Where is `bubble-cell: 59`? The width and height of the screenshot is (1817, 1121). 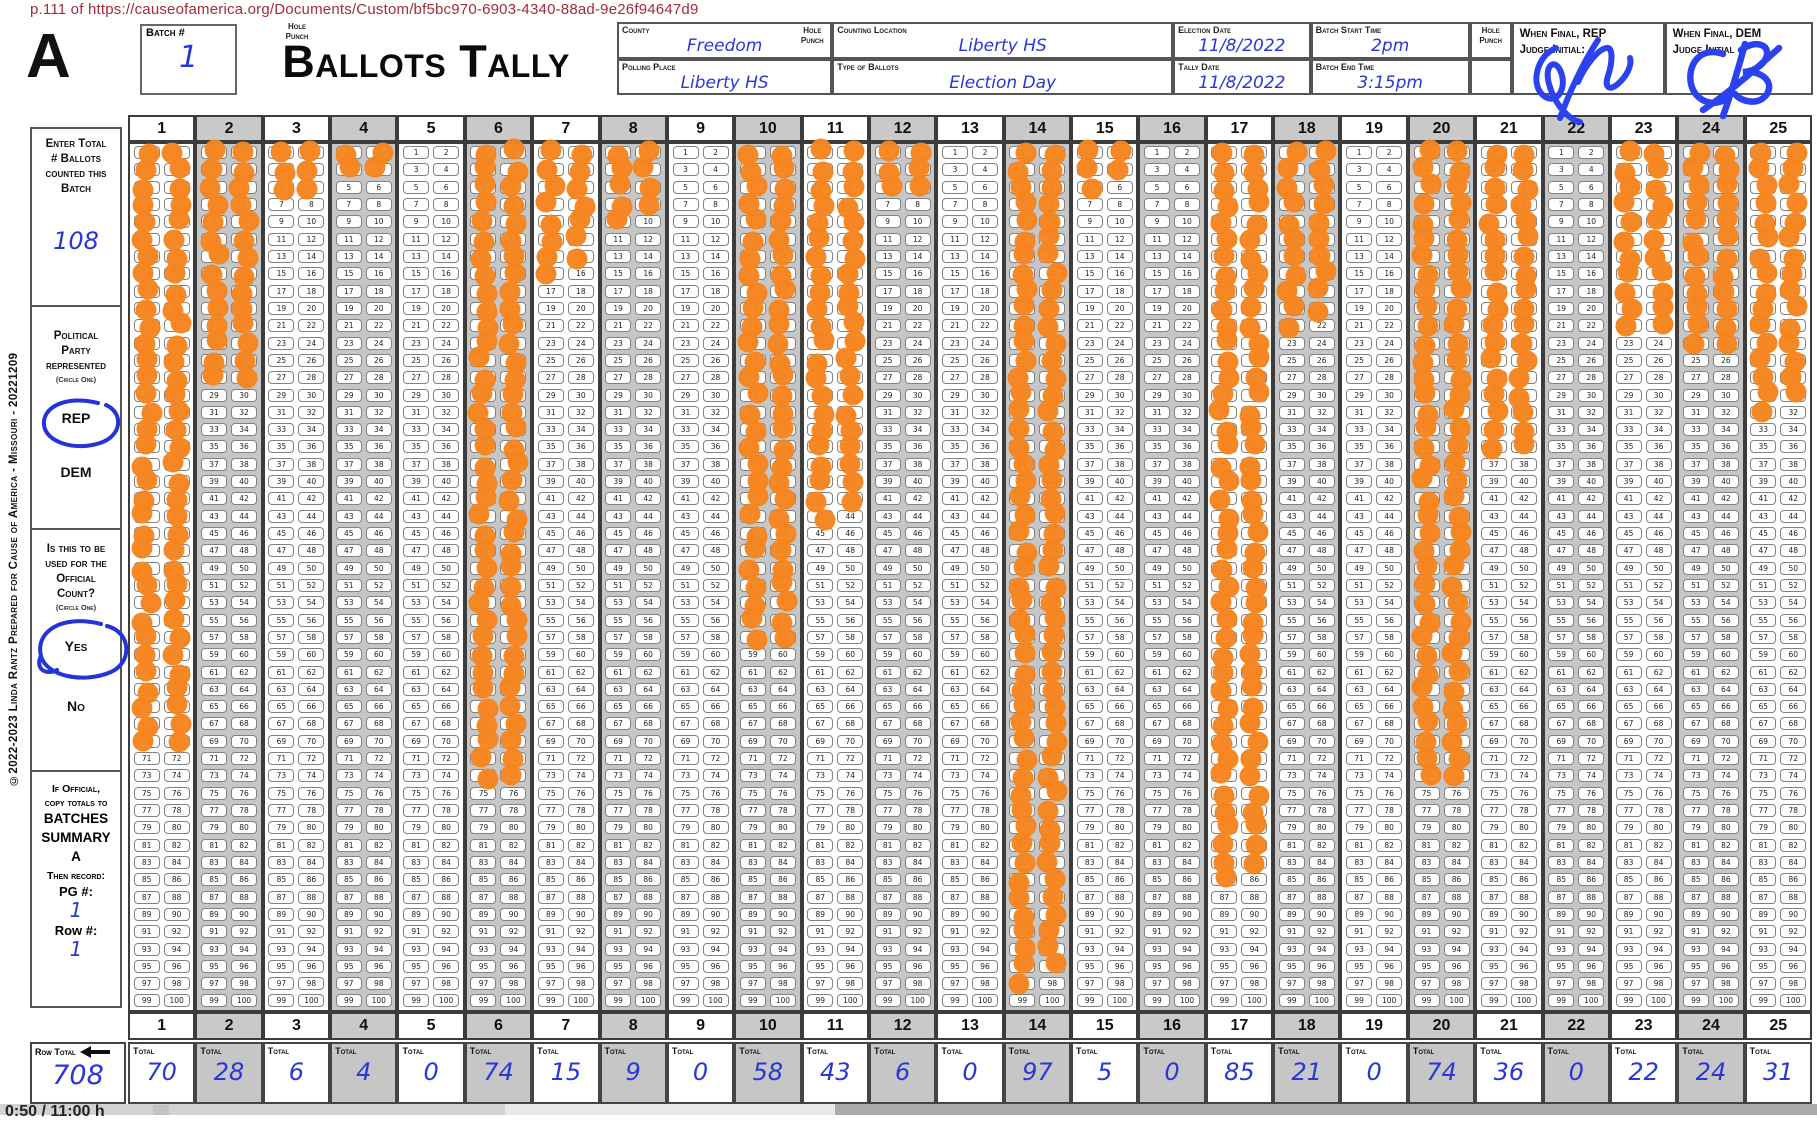
bubble-cell: 59 is located at coordinates (1426, 656).